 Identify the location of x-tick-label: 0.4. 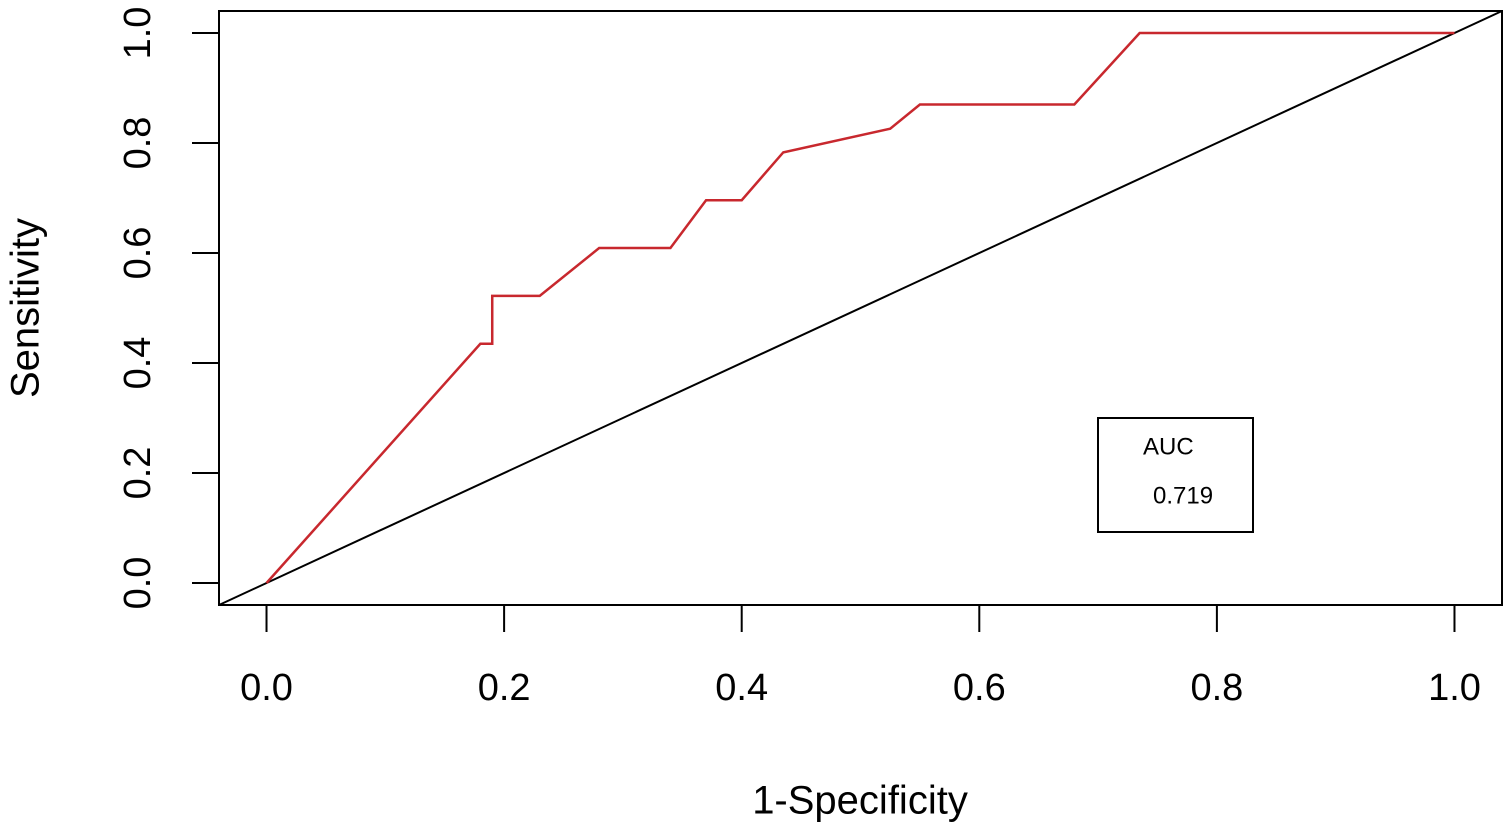
(741, 688).